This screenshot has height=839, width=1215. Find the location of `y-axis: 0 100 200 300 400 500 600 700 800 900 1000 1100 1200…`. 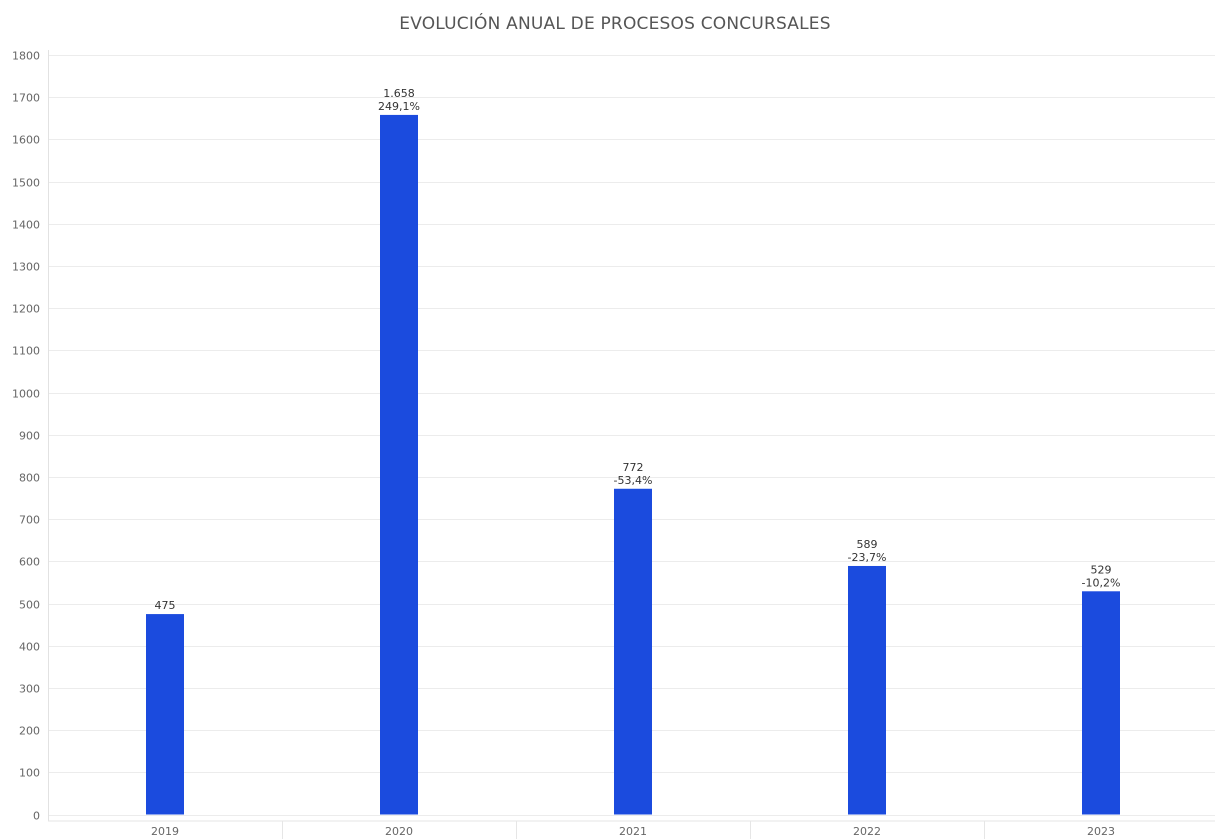

y-axis: 0 100 200 300 400 500 600 700 800 900 1000 1100 1200… is located at coordinates (30, 436).